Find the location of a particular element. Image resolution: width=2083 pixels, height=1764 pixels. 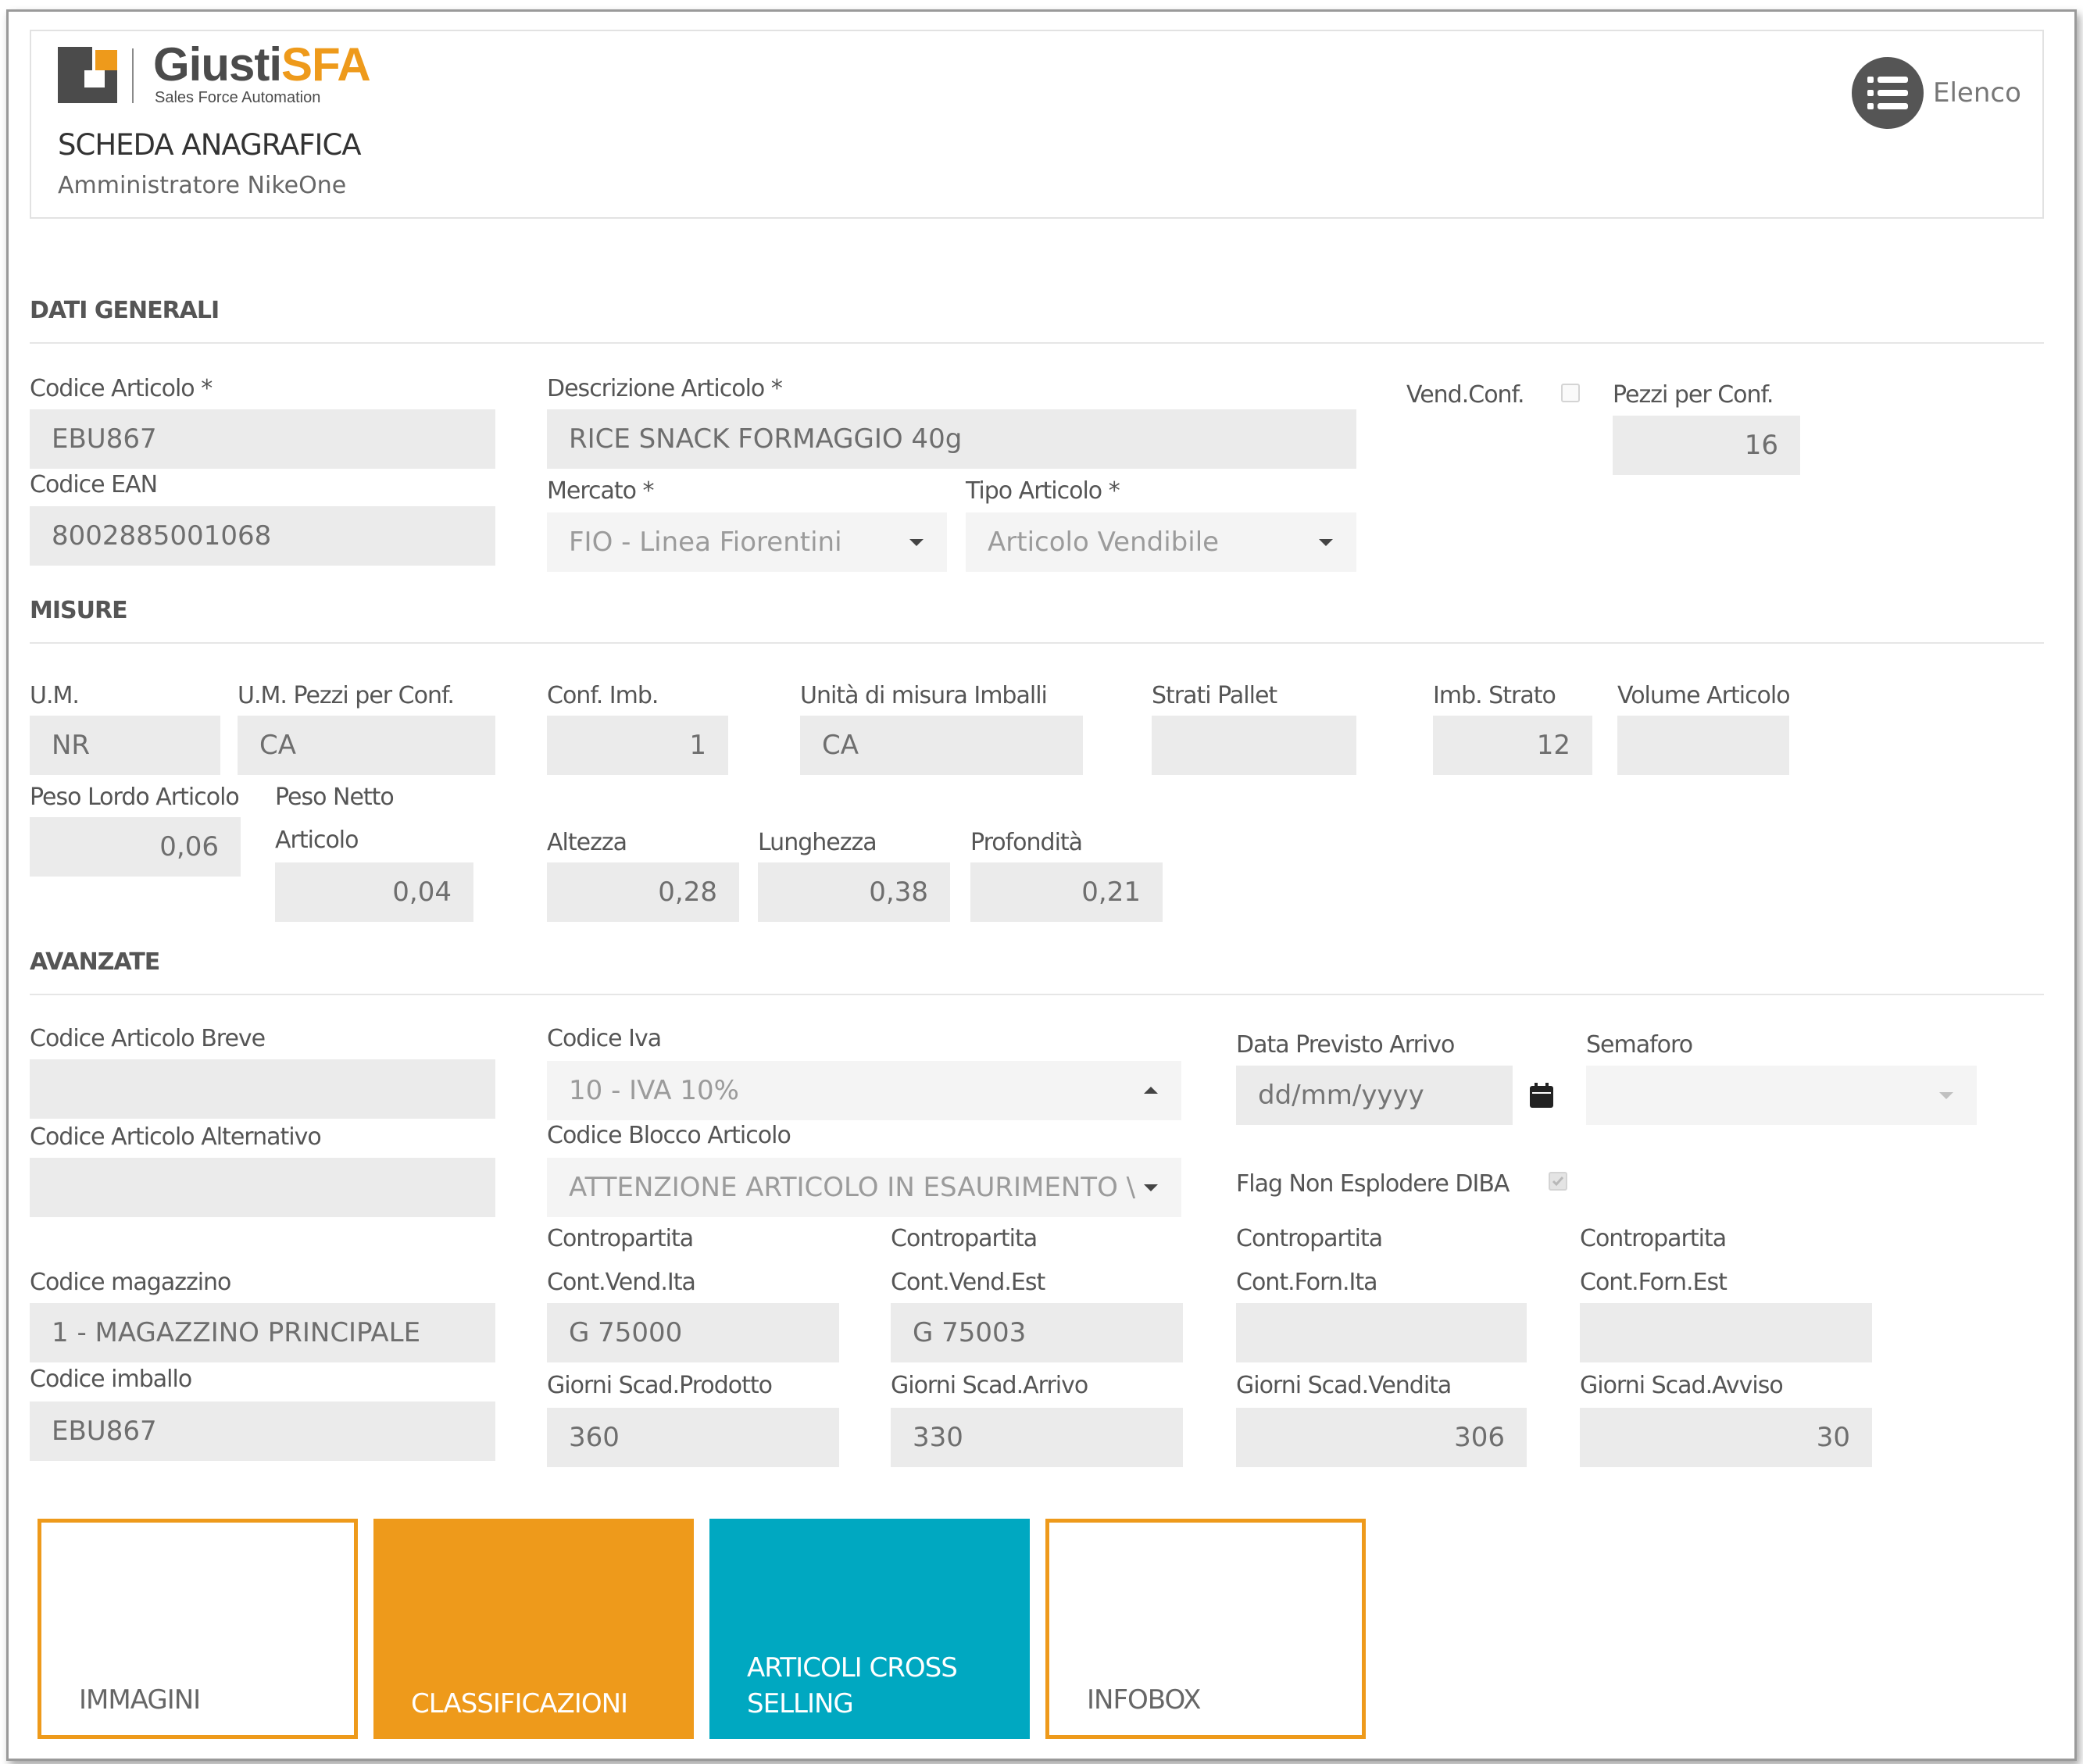

data-arrivo-label: Data Previsto Arrivo is located at coordinates (1346, 1045).